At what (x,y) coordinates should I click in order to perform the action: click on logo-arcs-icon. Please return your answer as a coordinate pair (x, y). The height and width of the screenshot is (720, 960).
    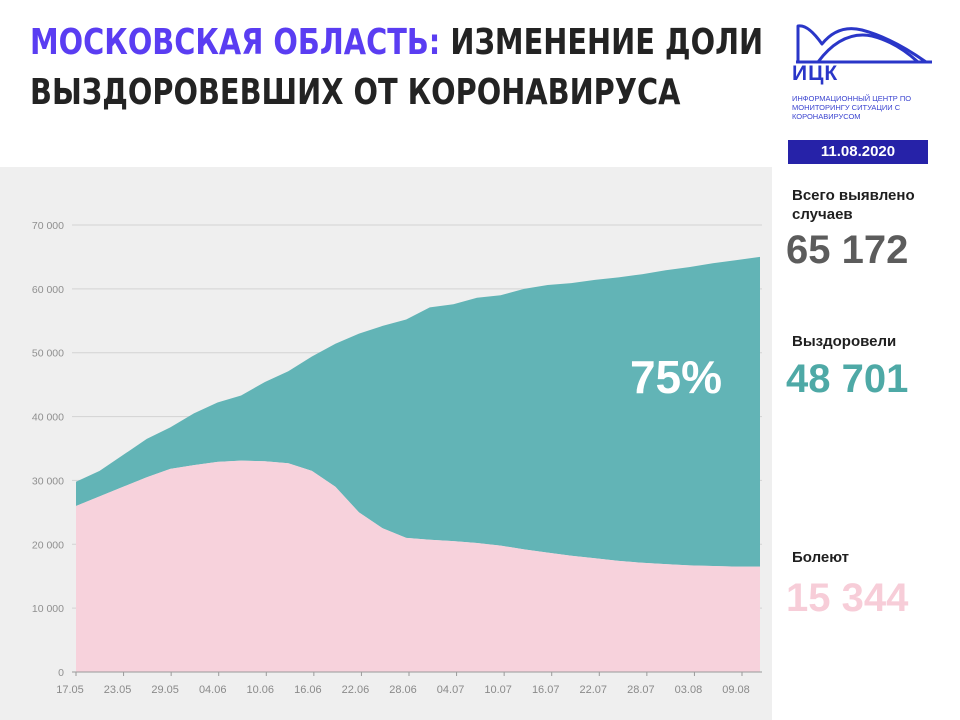
    Looking at the image, I should click on (864, 44).